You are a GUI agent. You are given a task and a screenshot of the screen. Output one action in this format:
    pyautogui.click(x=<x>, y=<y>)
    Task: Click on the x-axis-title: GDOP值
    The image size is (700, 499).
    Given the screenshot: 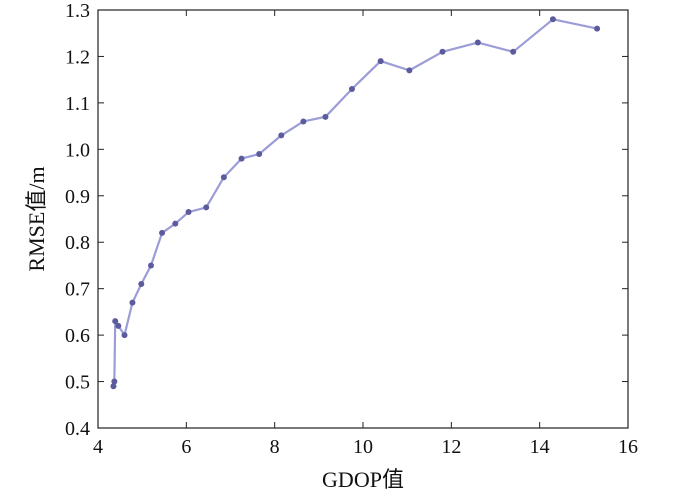 What is the action you would take?
    pyautogui.click(x=363, y=479)
    